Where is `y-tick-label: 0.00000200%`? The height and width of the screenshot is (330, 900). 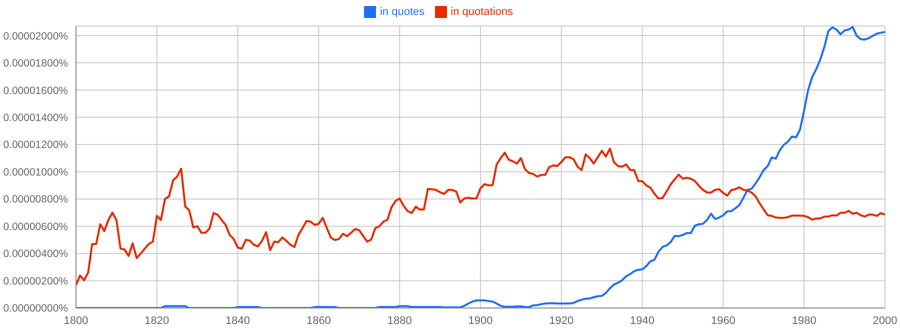
y-tick-label: 0.00000200% is located at coordinates (35, 281).